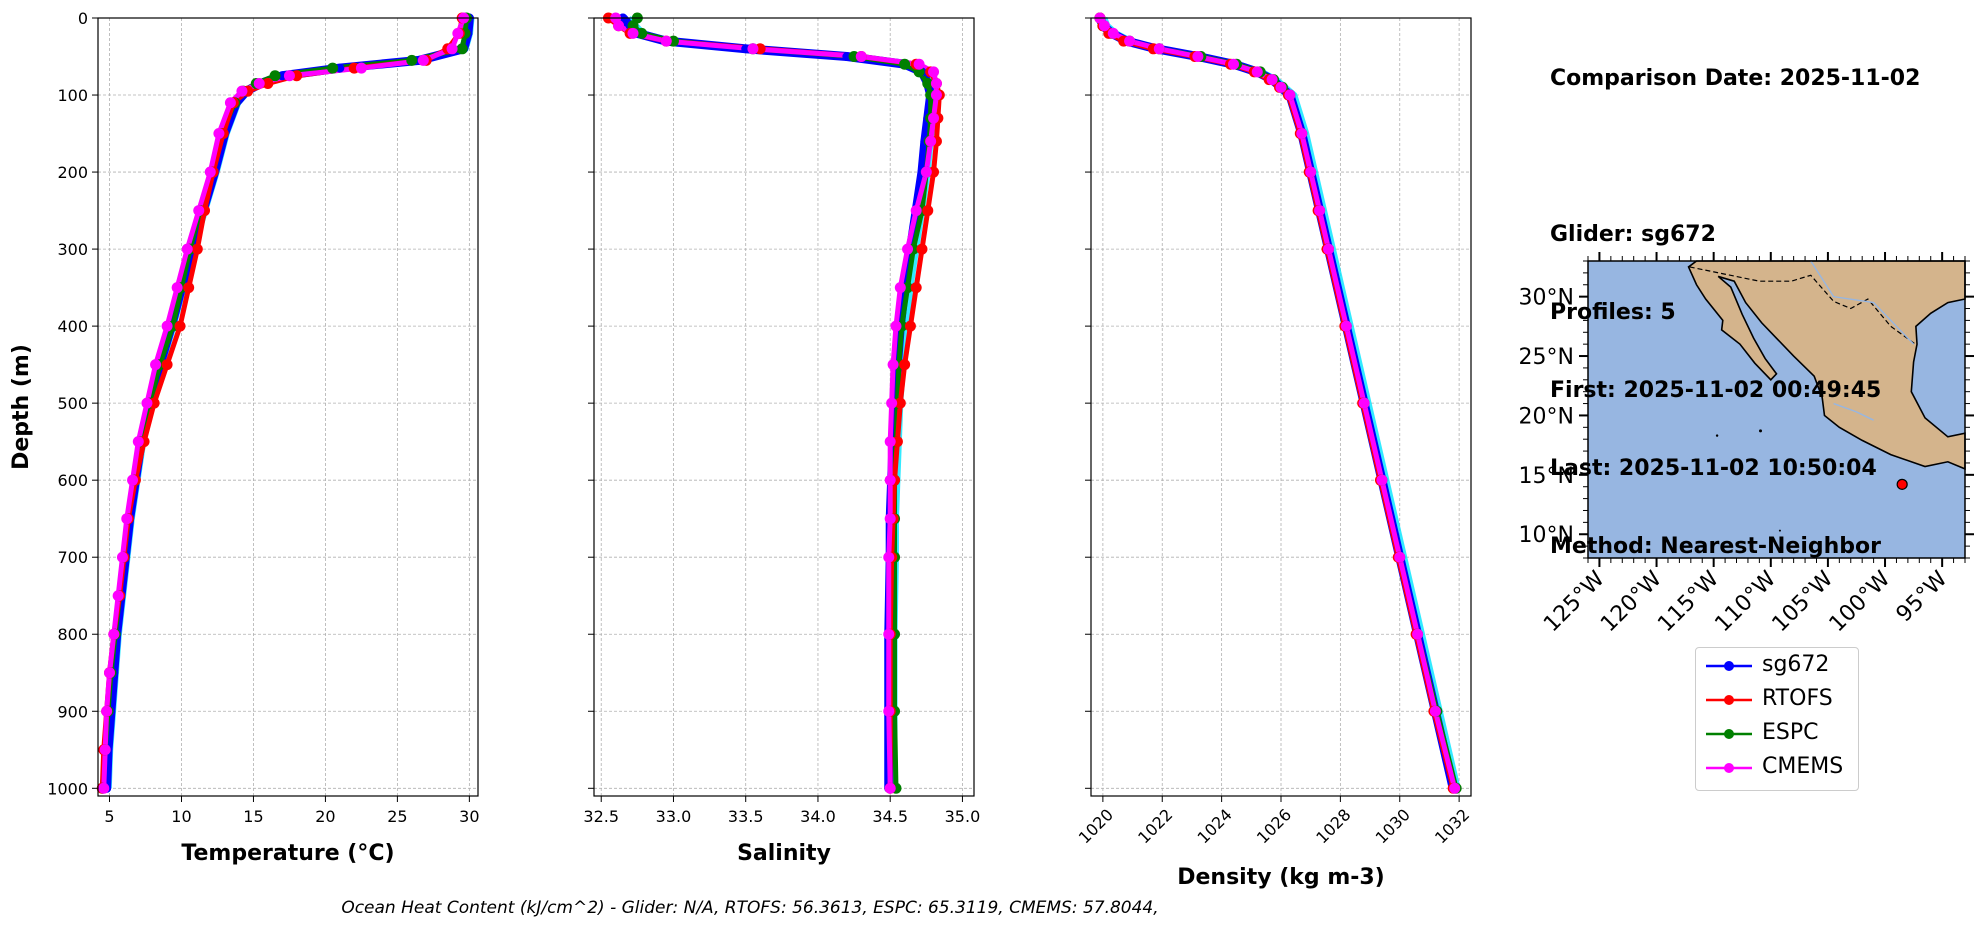  Describe the element at coordinates (1546, 357) in the screenshot. I see `latitude-label: 25°N` at that location.